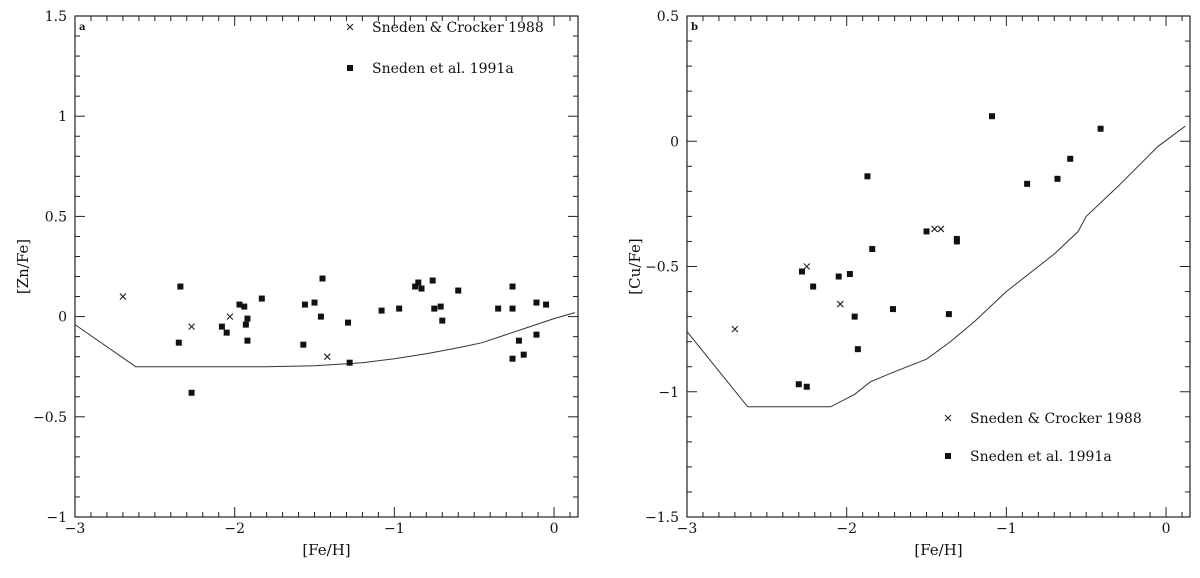 The width and height of the screenshot is (1200, 578). Describe the element at coordinates (23, 266) in the screenshot. I see `y-axis-label: [Zn/Fe]` at that location.